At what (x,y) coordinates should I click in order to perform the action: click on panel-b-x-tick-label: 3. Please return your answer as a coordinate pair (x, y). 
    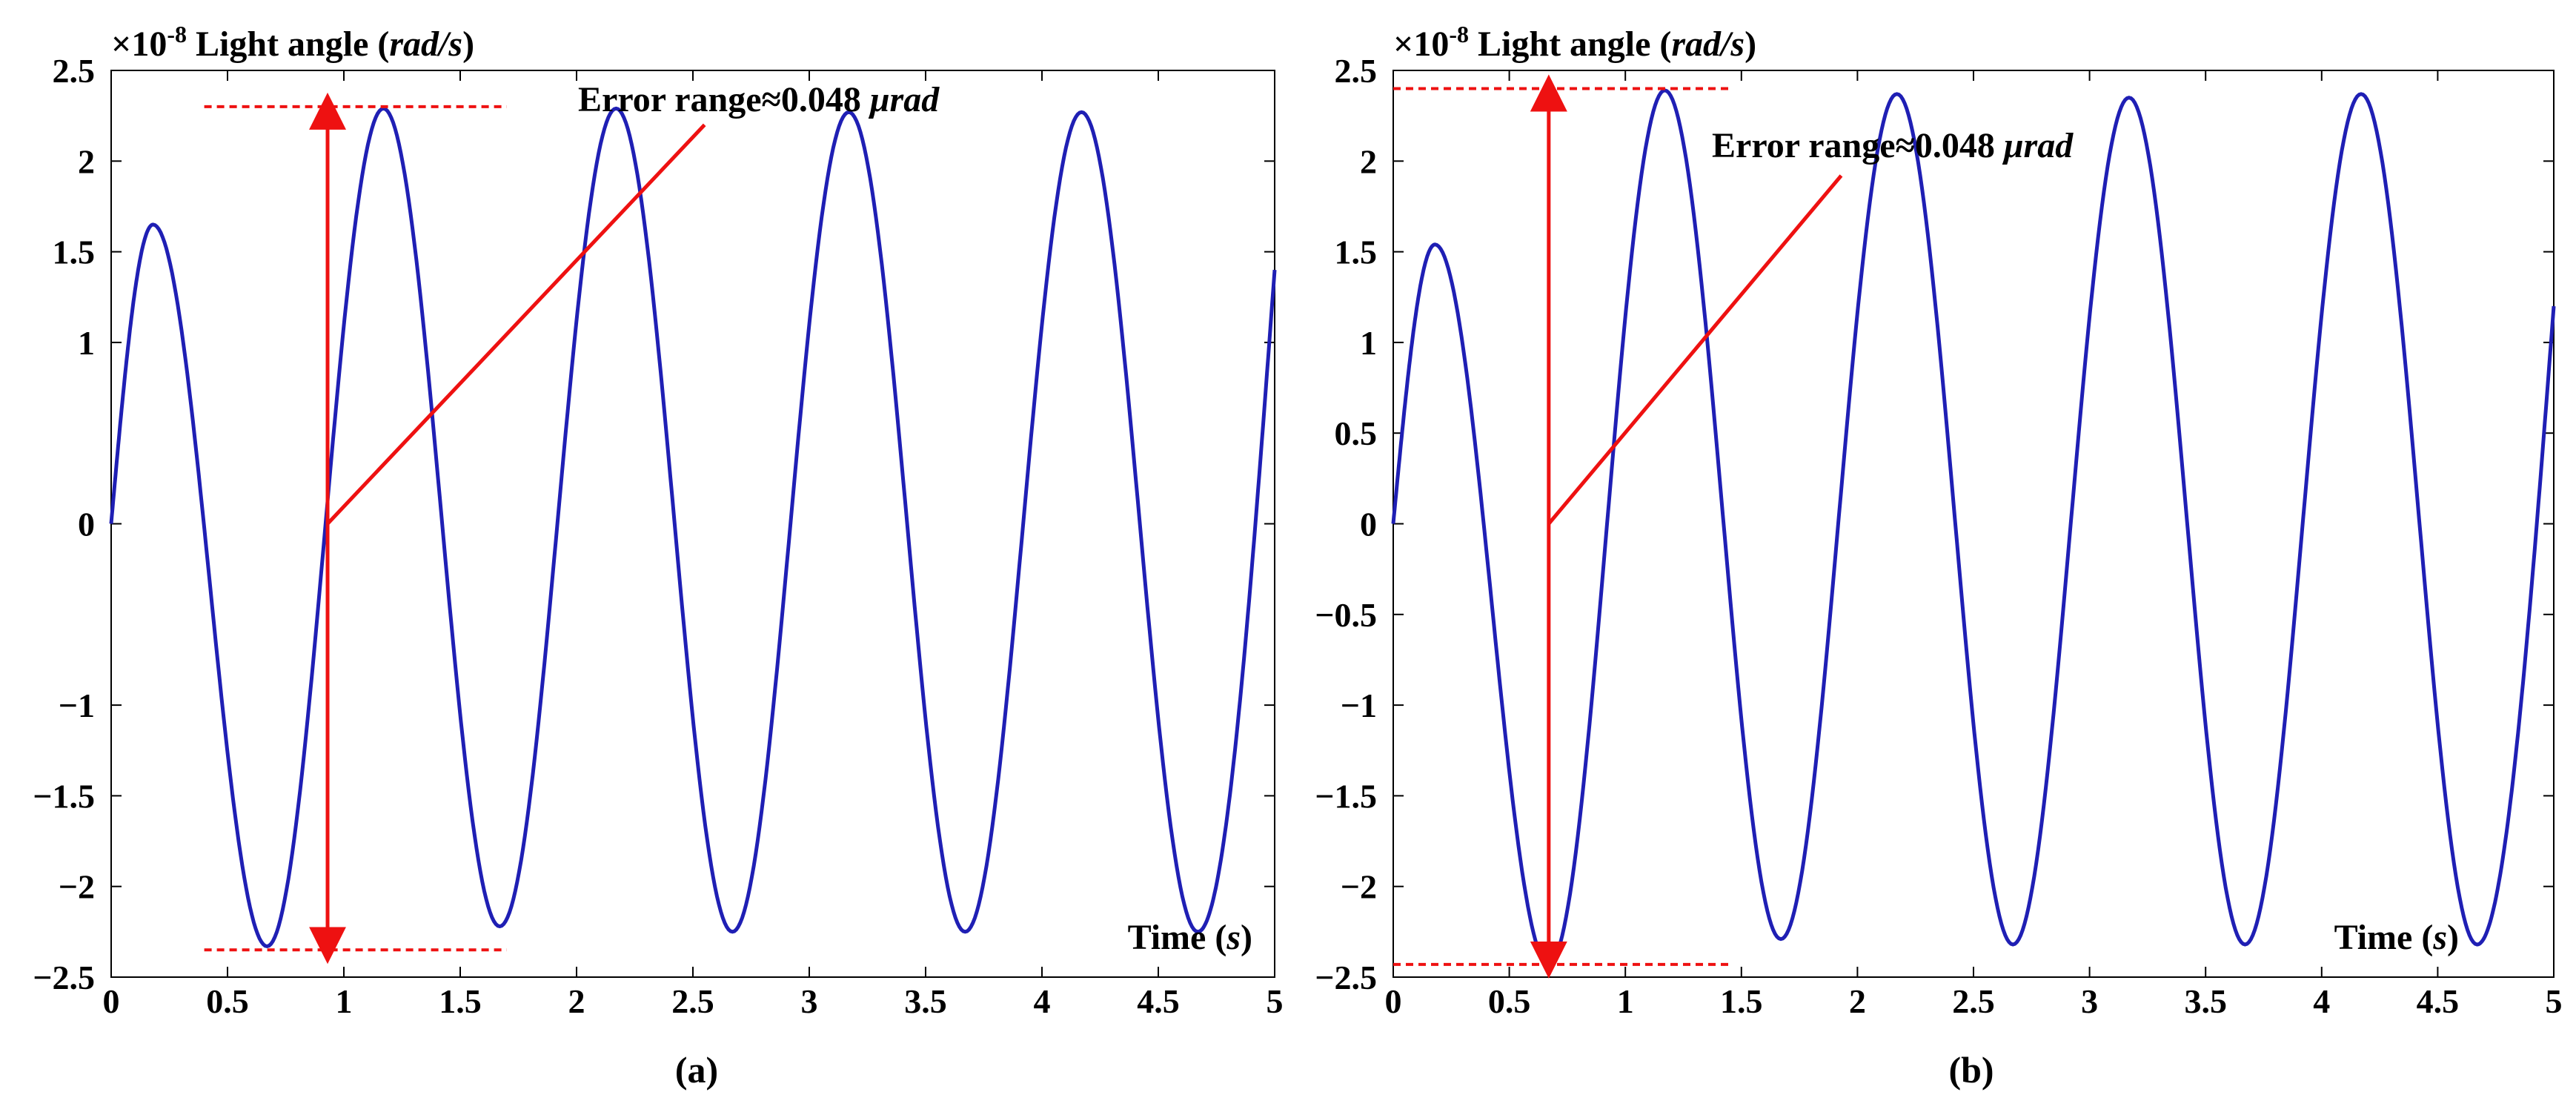
    Looking at the image, I should click on (2089, 1001).